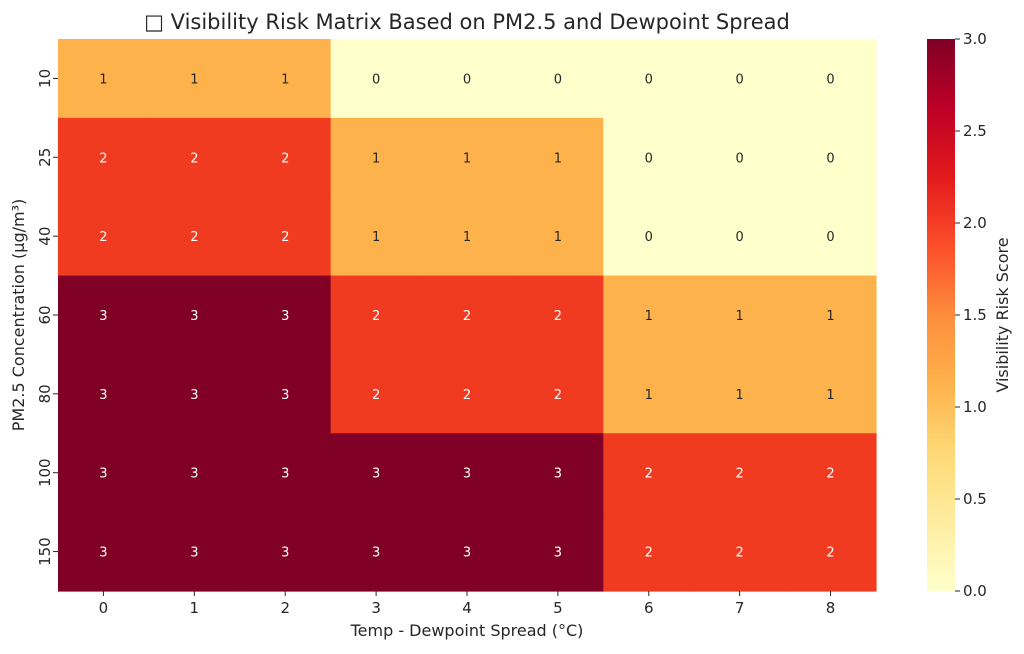 The width and height of the screenshot is (1024, 654). Describe the element at coordinates (941, 315) in the screenshot. I see `colorbar` at that location.